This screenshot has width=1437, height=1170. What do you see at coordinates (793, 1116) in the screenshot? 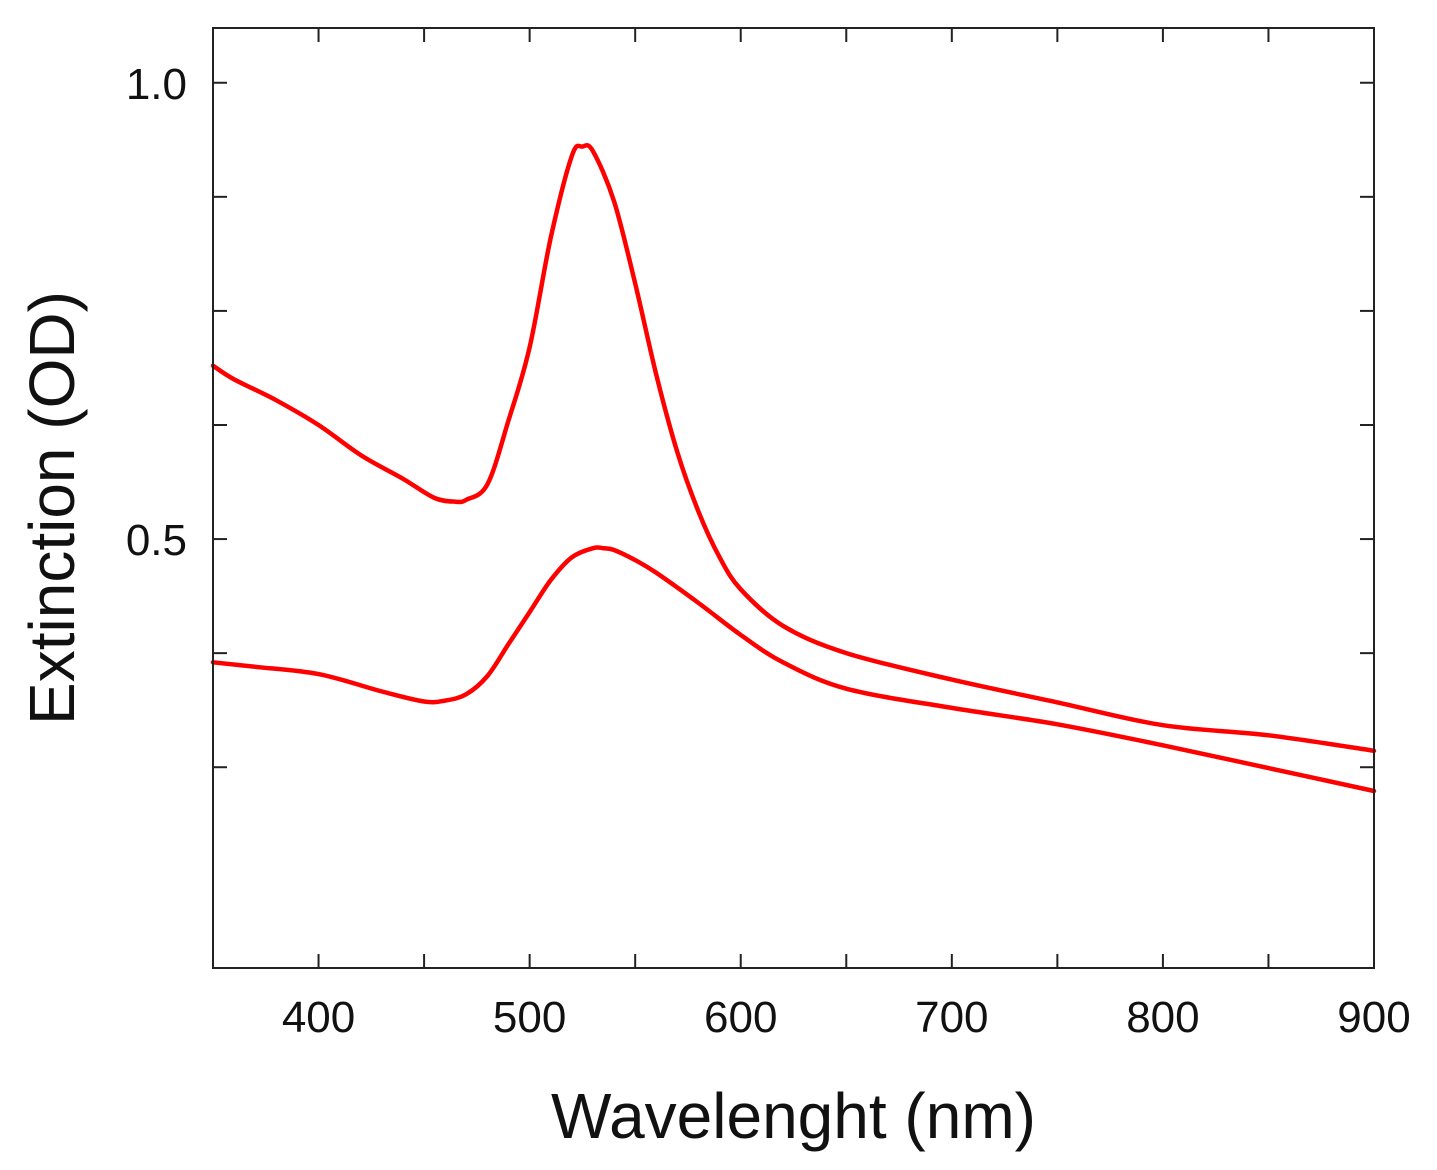
I see `x-axis-title: Wavelenght (nm)` at bounding box center [793, 1116].